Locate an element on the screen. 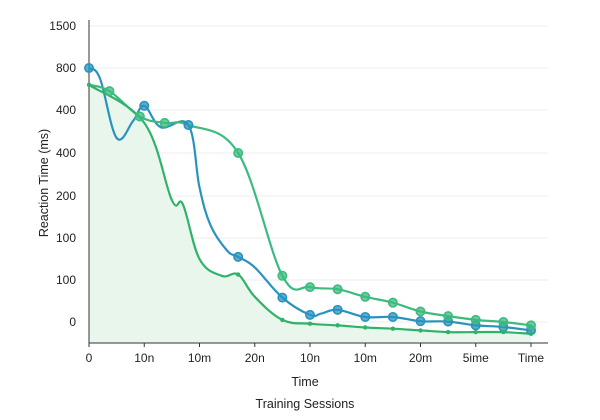 The width and height of the screenshot is (600, 420). x-tick-label: 0 is located at coordinates (89, 358).